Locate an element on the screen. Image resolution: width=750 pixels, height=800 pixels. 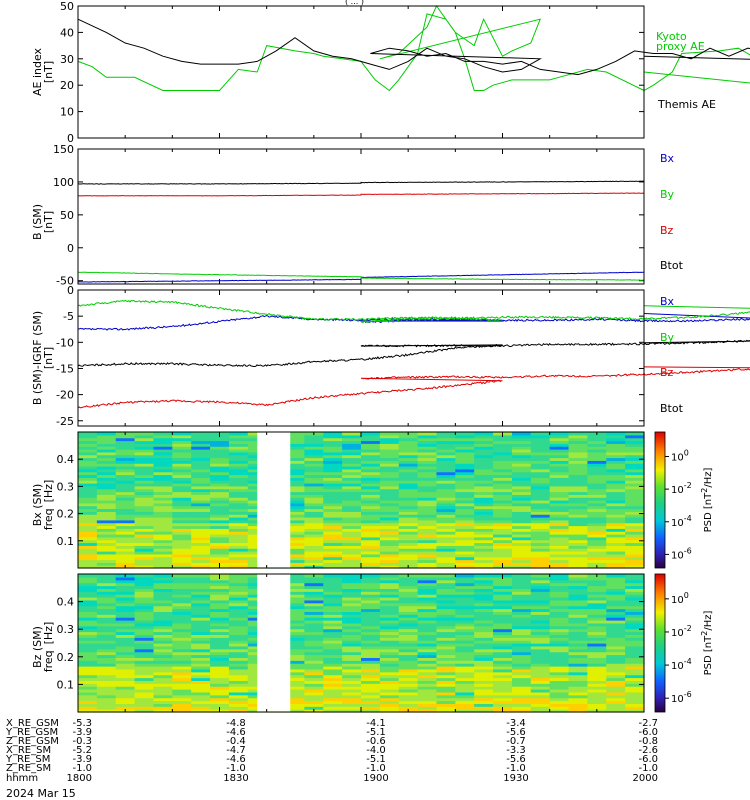
bsm-yunit: [nT] is located at coordinates (48, 222).